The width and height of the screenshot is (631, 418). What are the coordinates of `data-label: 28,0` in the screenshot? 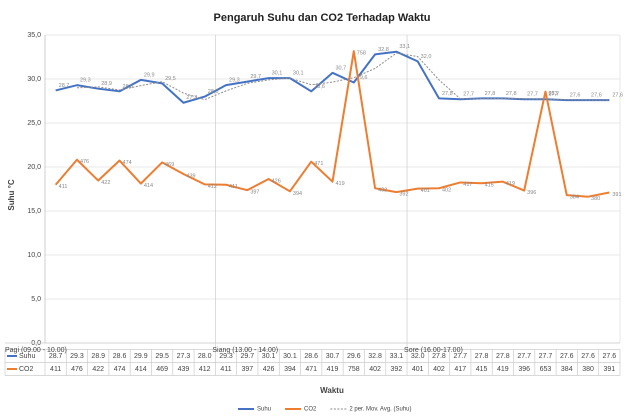 It's located at (213, 92).